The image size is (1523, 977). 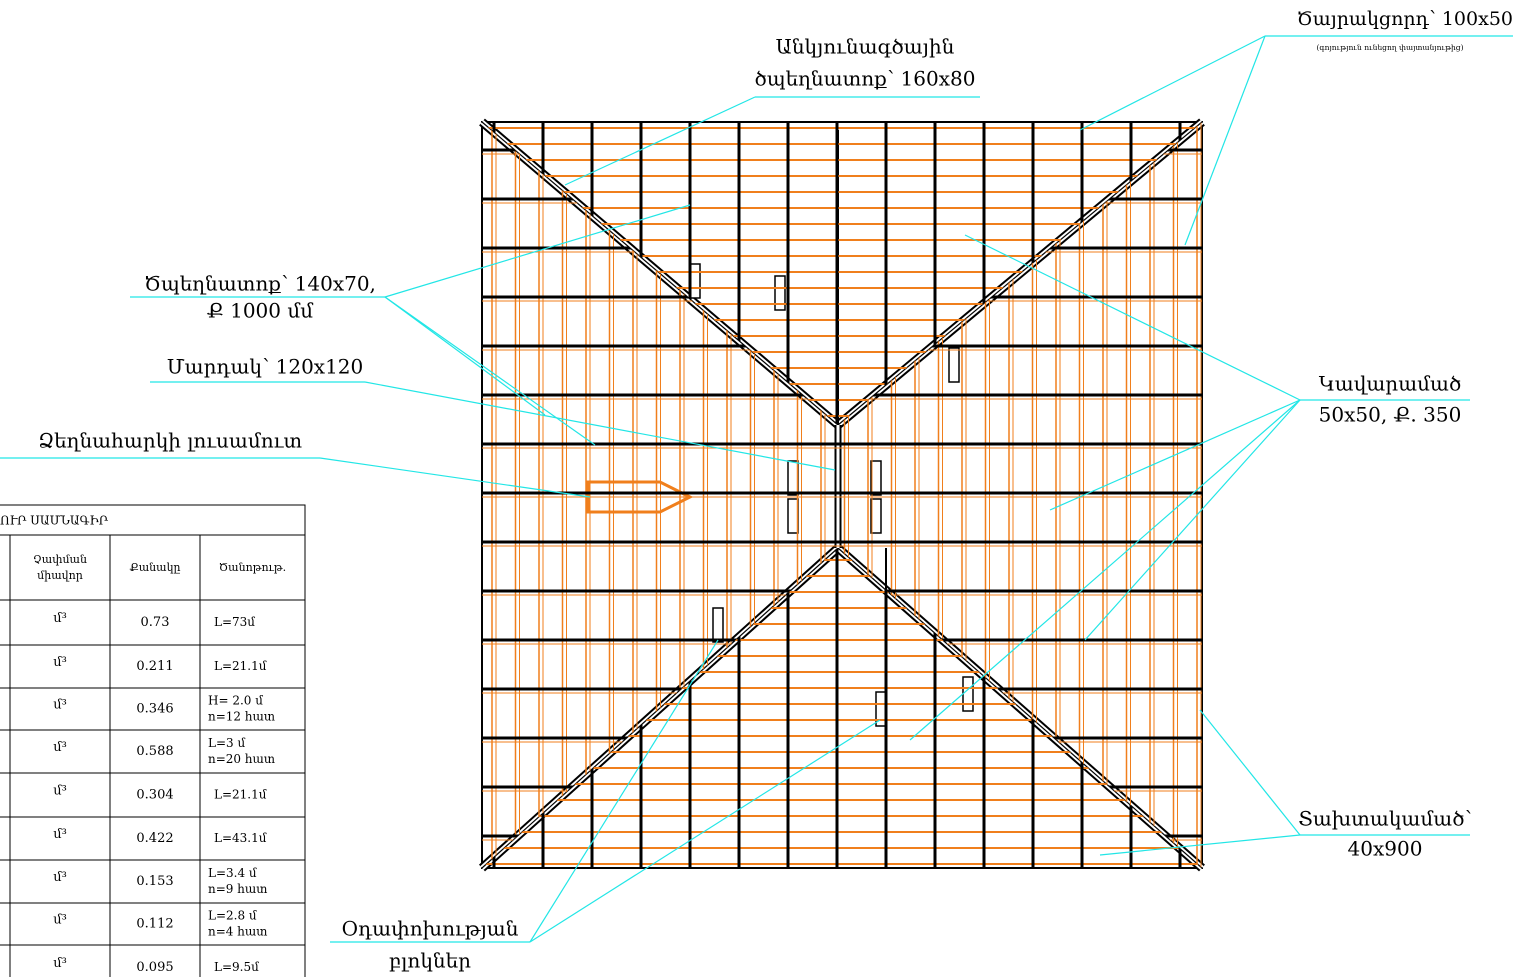 I want to click on table-cell: 0.153, so click(x=154, y=881).